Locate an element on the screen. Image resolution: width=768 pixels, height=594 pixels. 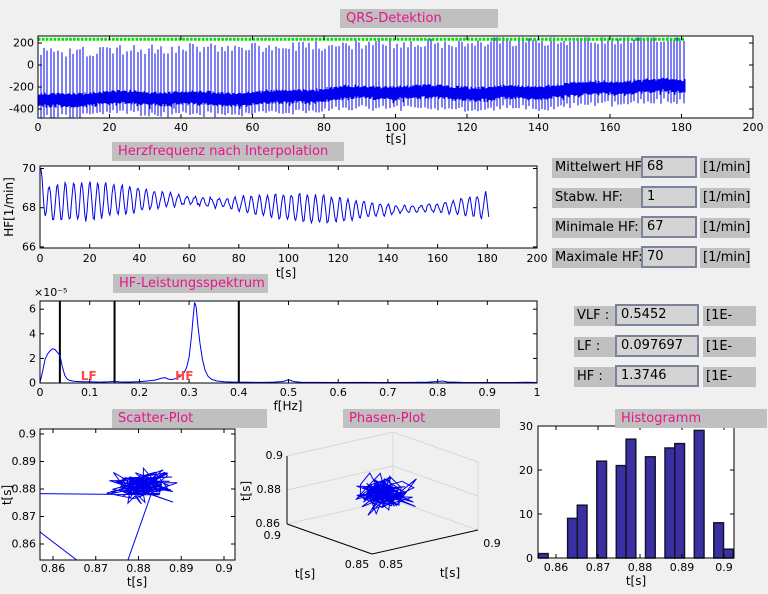
lf-unit: [1E- is located at coordinates (729, 347).